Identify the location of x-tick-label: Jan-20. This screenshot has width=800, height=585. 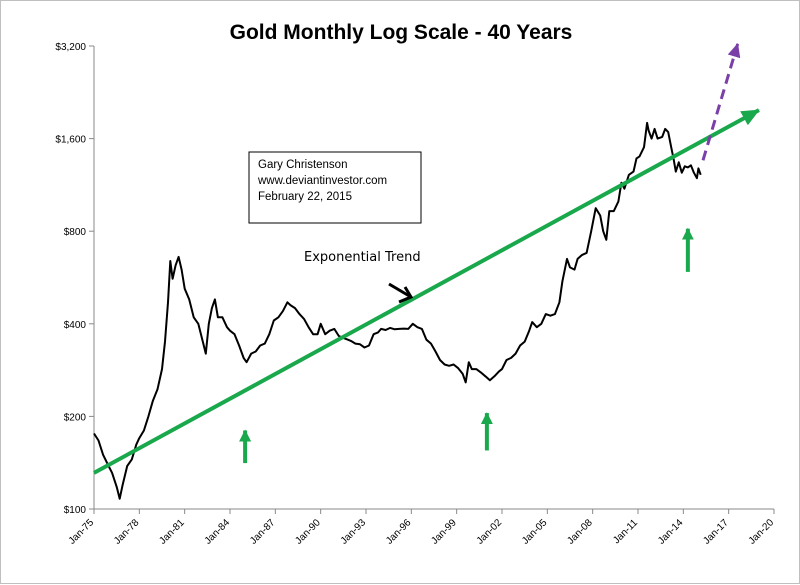
(762, 532).